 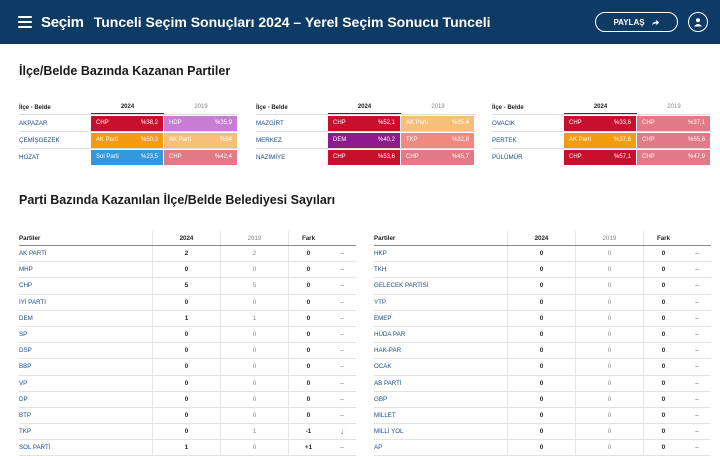 What do you see at coordinates (187, 318) in the screenshot?
I see `party-row: DEM 1 1 0–` at bounding box center [187, 318].